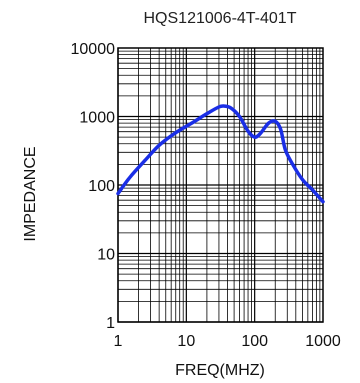 Image resolution: width=360 pixels, height=383 pixels. What do you see at coordinates (323, 341) in the screenshot?
I see `x-tick-label: 1000` at bounding box center [323, 341].